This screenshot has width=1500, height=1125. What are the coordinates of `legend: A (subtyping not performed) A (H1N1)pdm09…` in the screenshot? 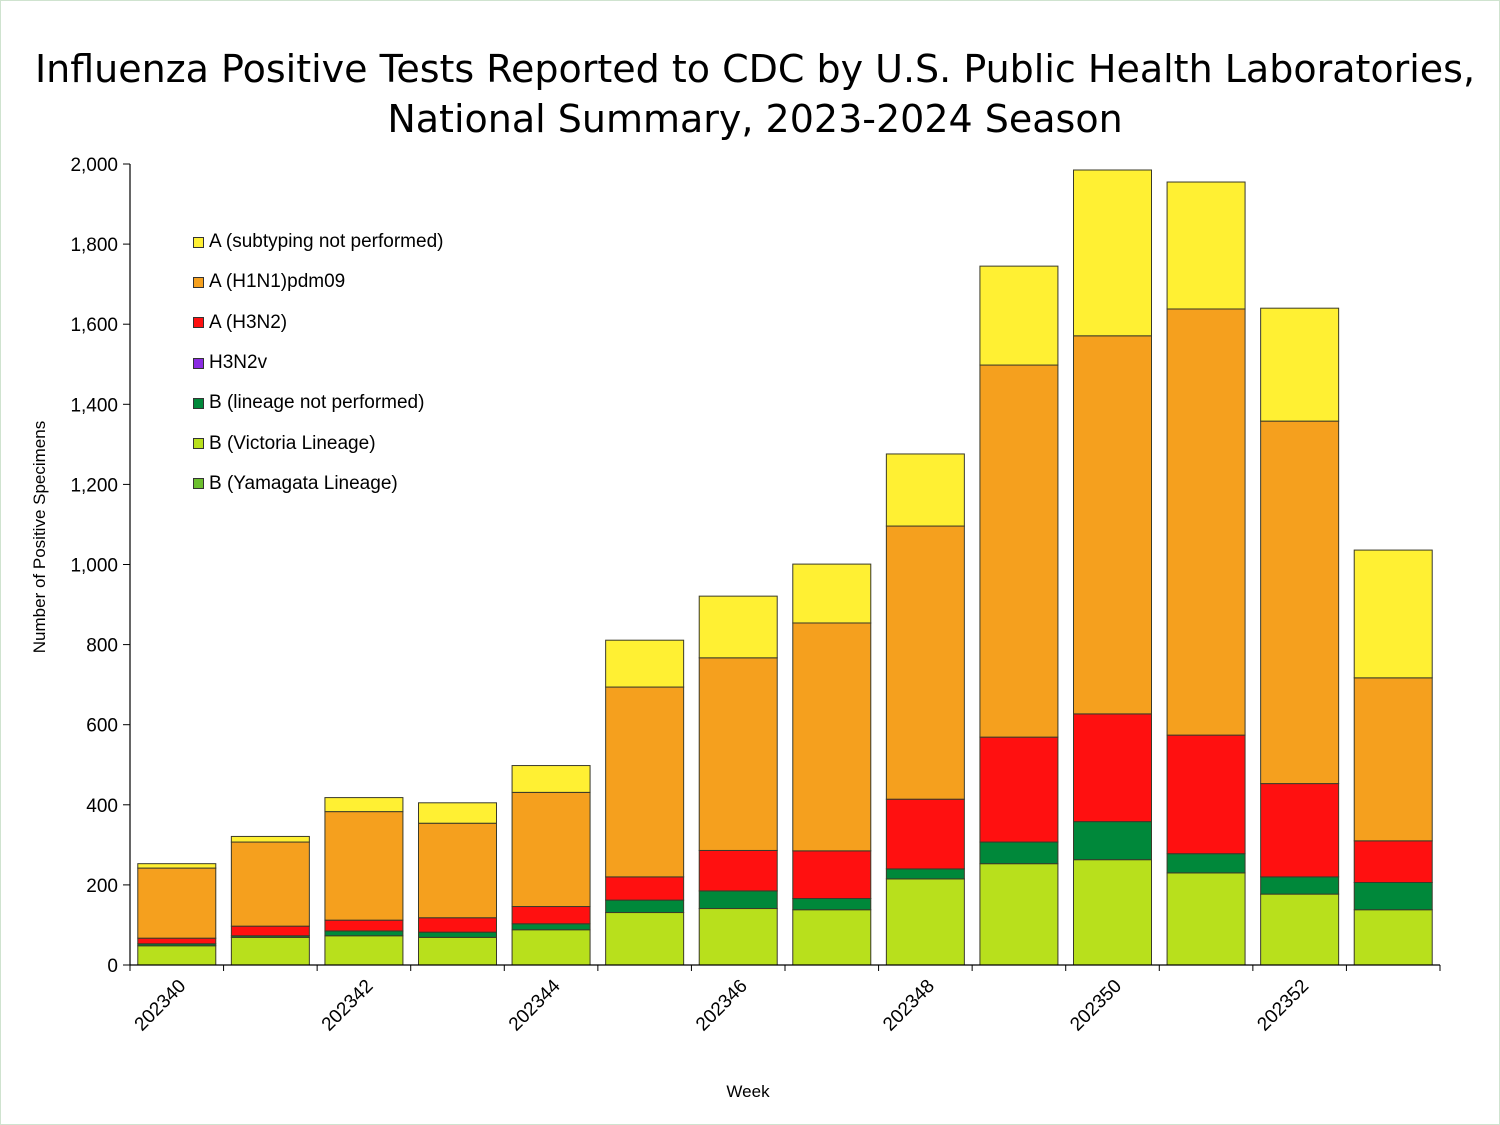 It's located at (318, 363).